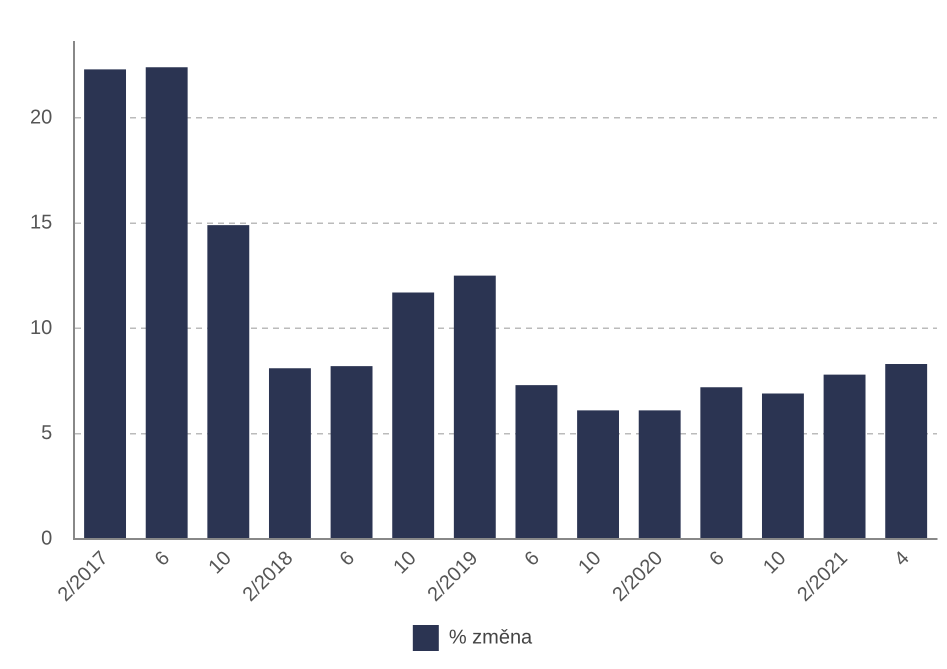  Describe the element at coordinates (902, 559) in the screenshot. I see `x-tick-label: 4` at that location.